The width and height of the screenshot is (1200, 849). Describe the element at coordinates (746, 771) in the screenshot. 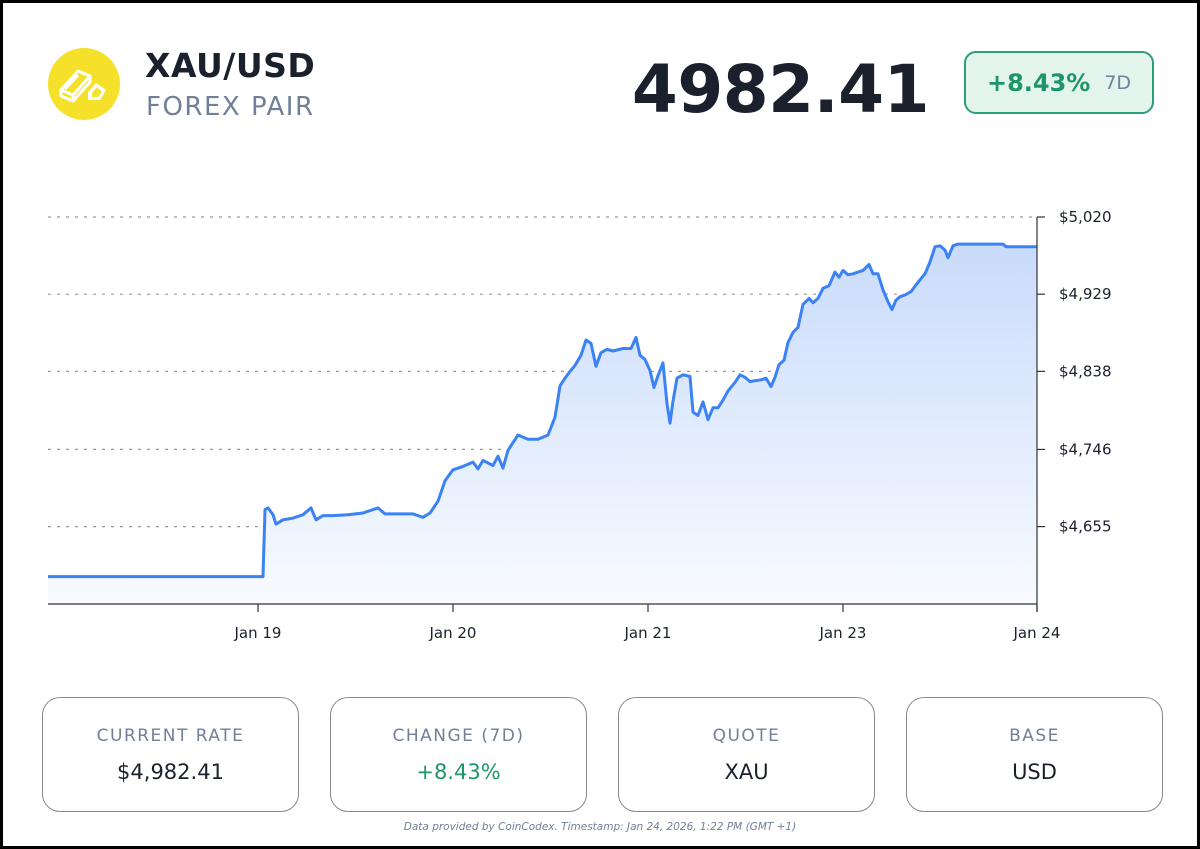

I see `card-value: XAU` at that location.